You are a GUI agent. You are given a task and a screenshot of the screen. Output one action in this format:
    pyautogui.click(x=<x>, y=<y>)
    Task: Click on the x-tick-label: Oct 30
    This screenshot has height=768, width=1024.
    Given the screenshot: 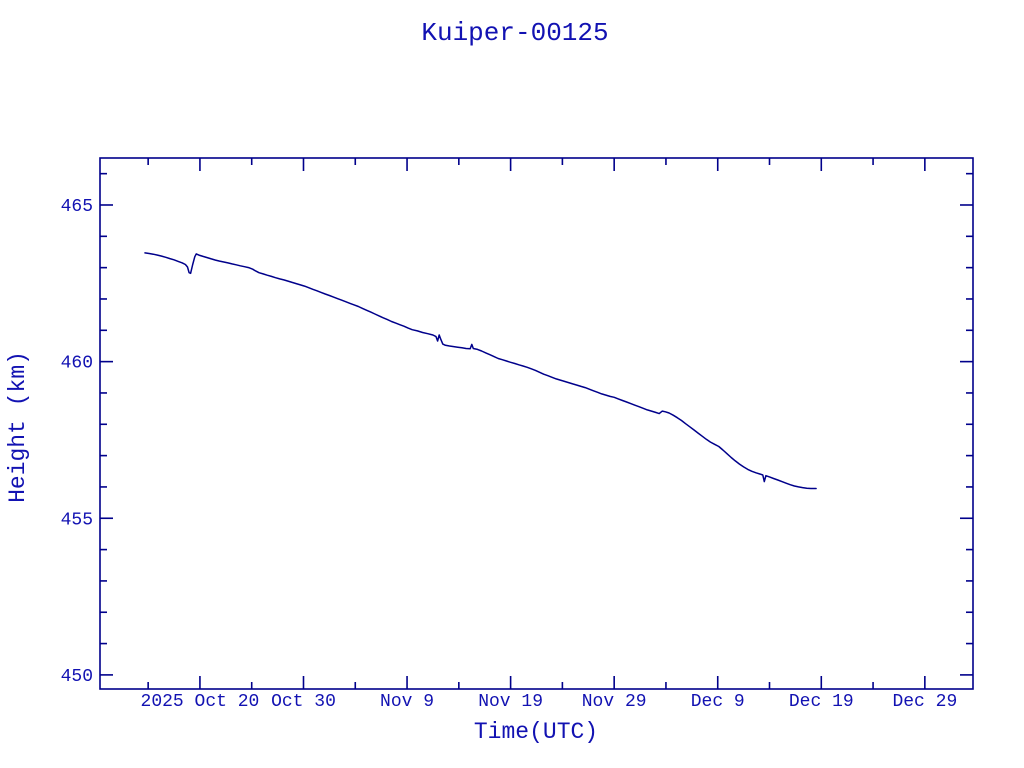 What is the action you would take?
    pyautogui.click(x=303, y=702)
    